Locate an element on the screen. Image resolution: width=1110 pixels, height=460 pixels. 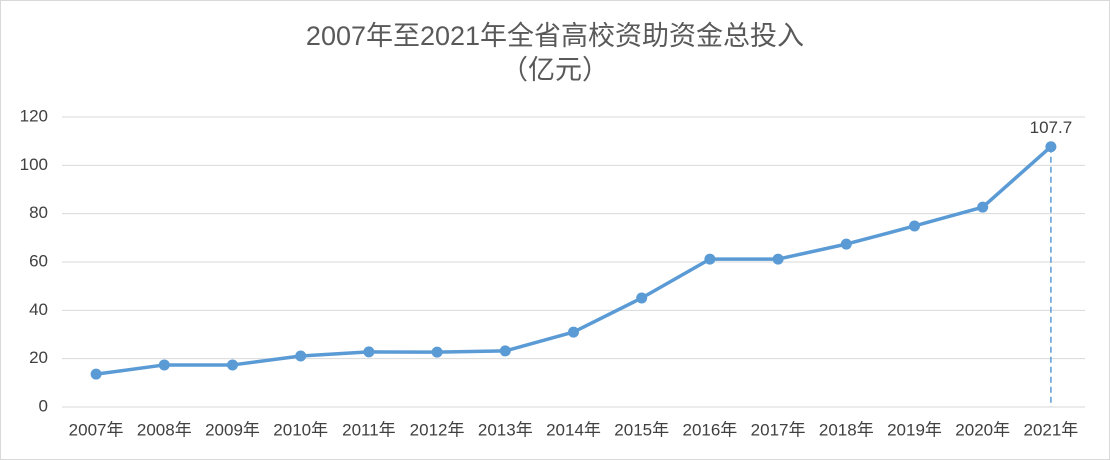
y-tick-label: 60 is located at coordinates (38, 260).